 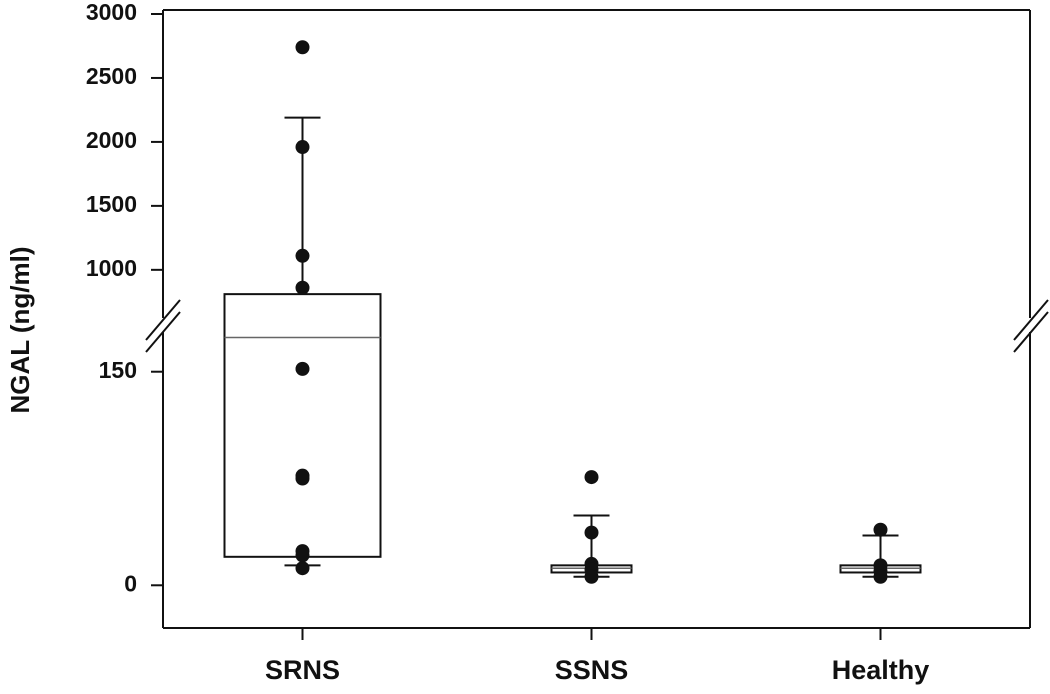 I want to click on y-tick-label: 0, so click(x=130, y=583).